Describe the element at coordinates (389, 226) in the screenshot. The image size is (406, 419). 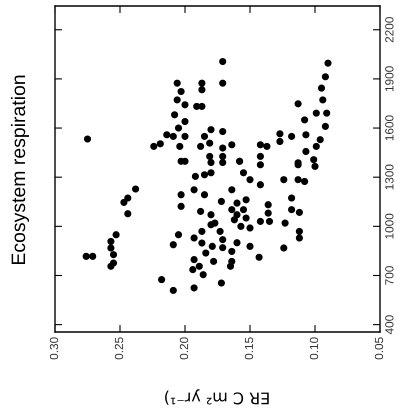
I see `y-tick-label: 1000` at that location.